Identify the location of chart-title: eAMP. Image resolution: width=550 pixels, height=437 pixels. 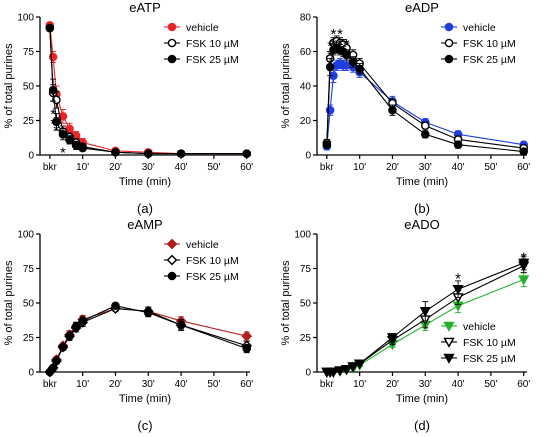
(144, 224).